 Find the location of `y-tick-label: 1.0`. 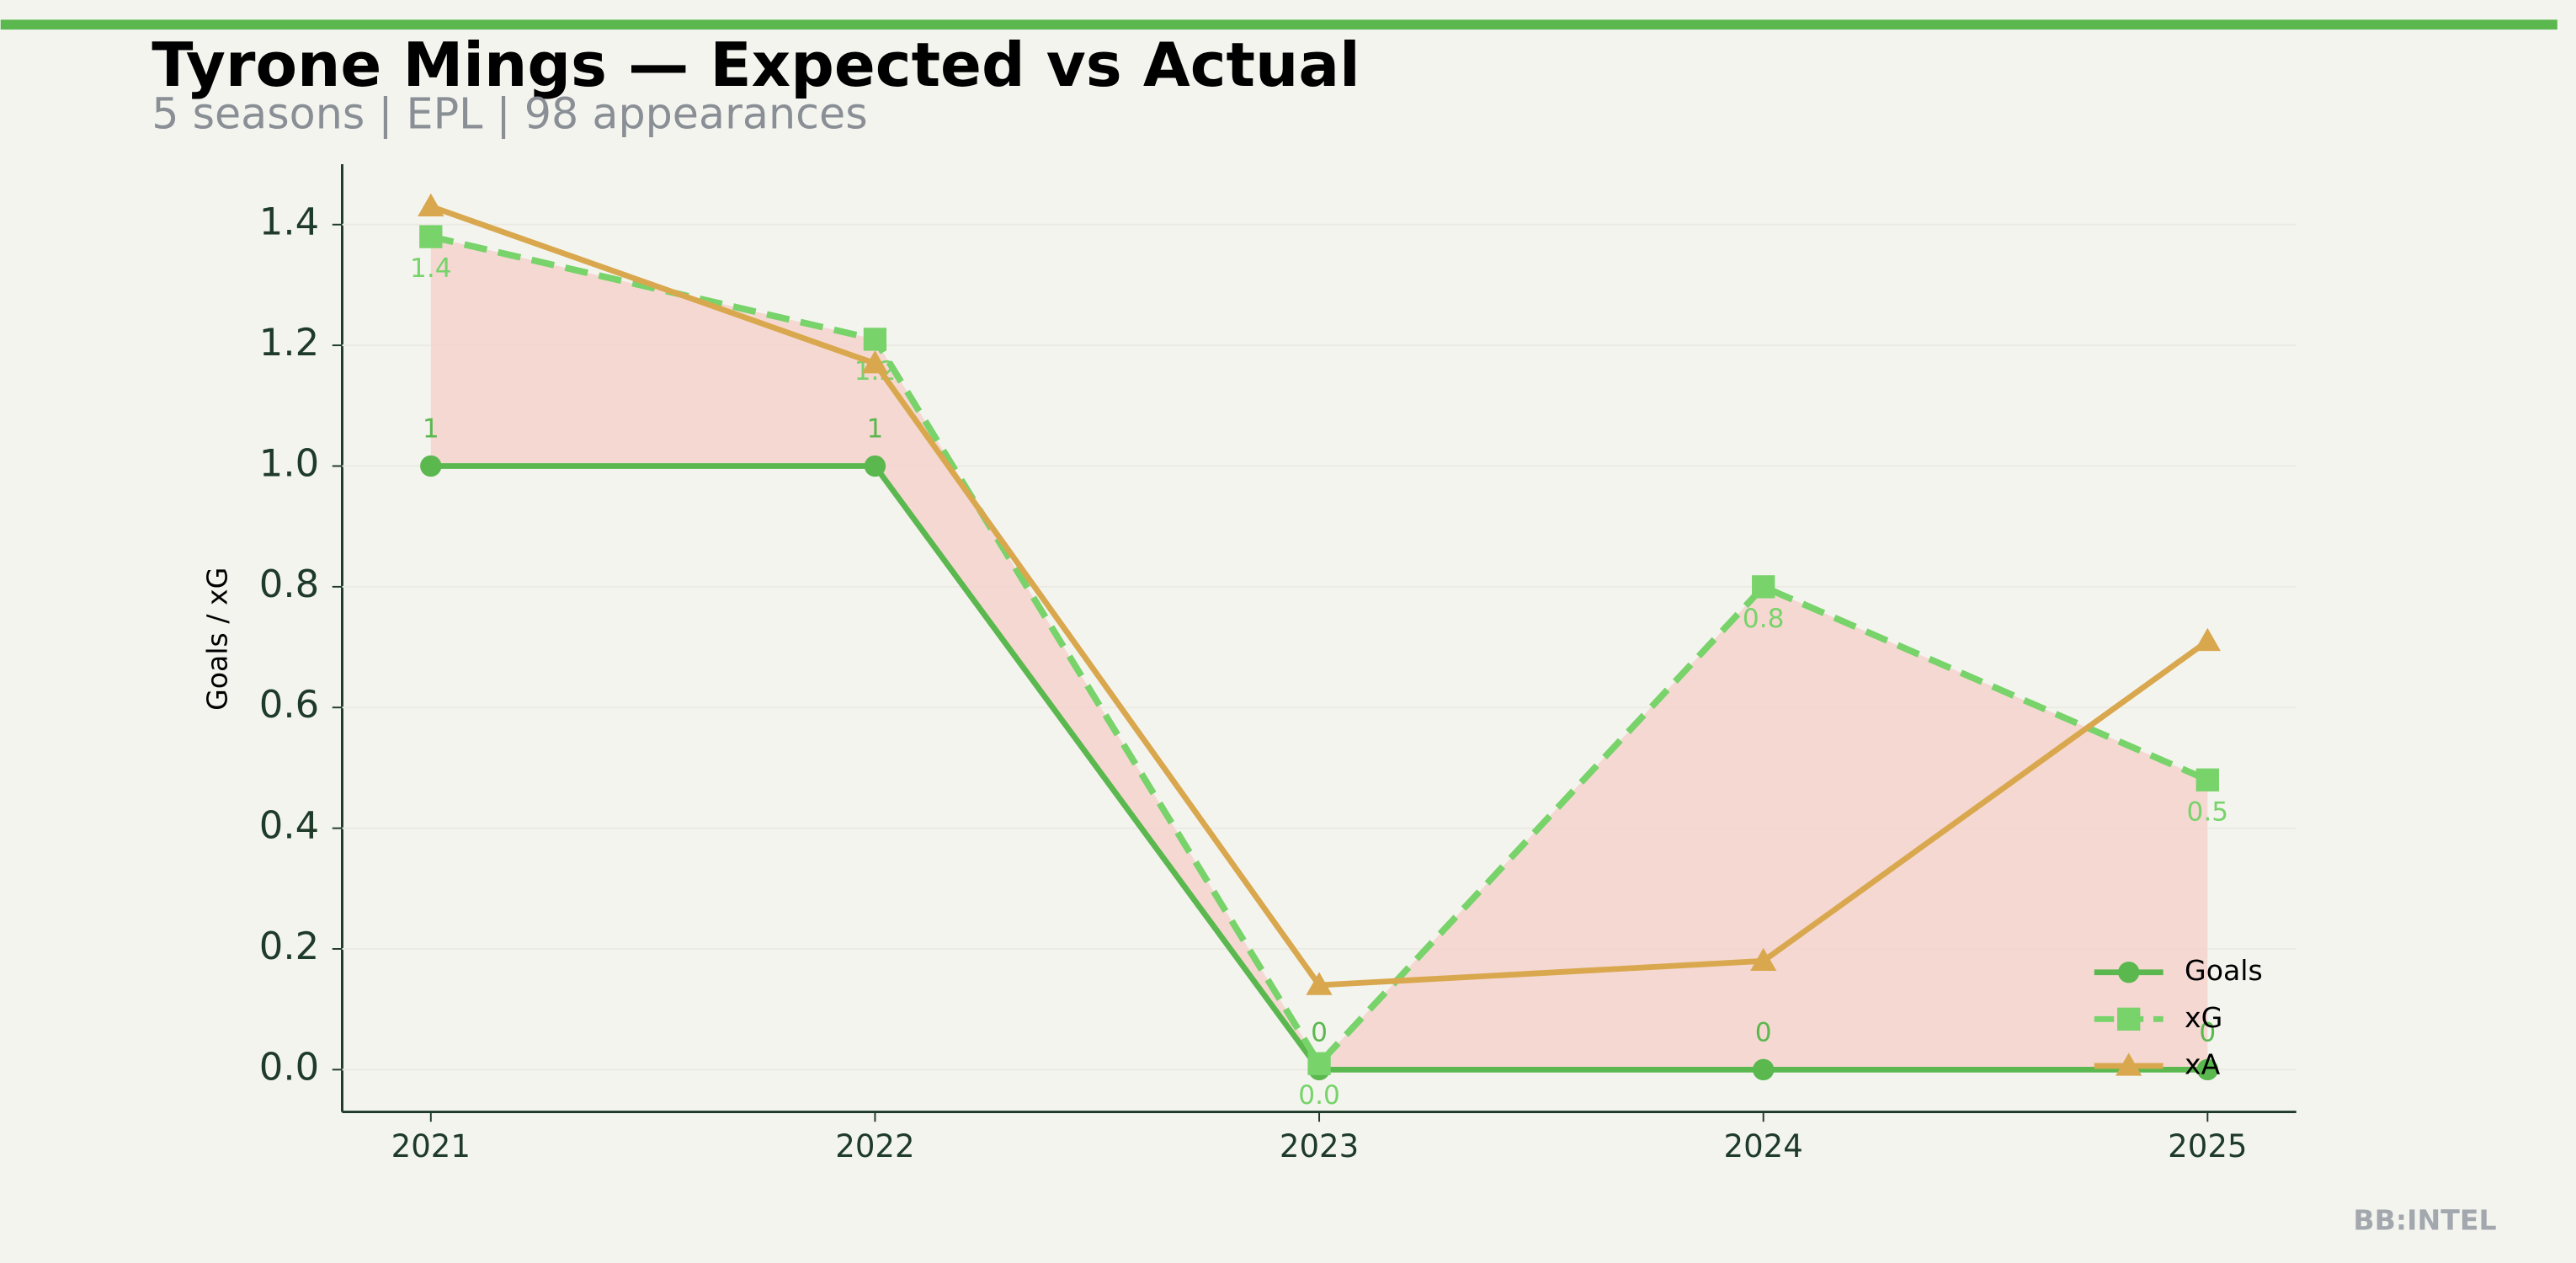

y-tick-label: 1.0 is located at coordinates (289, 462).